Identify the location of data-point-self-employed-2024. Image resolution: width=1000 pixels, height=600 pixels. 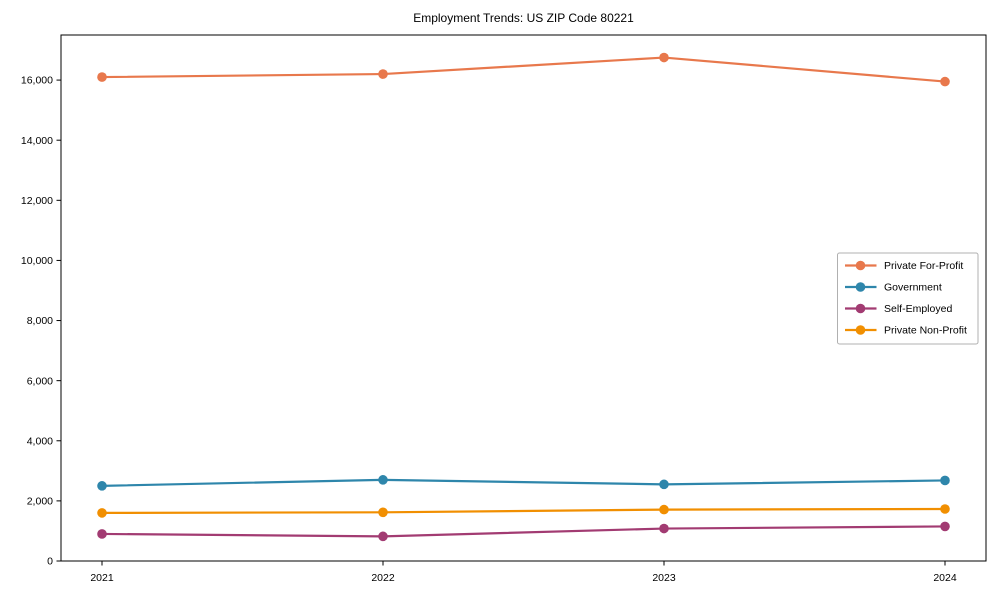
(945, 526).